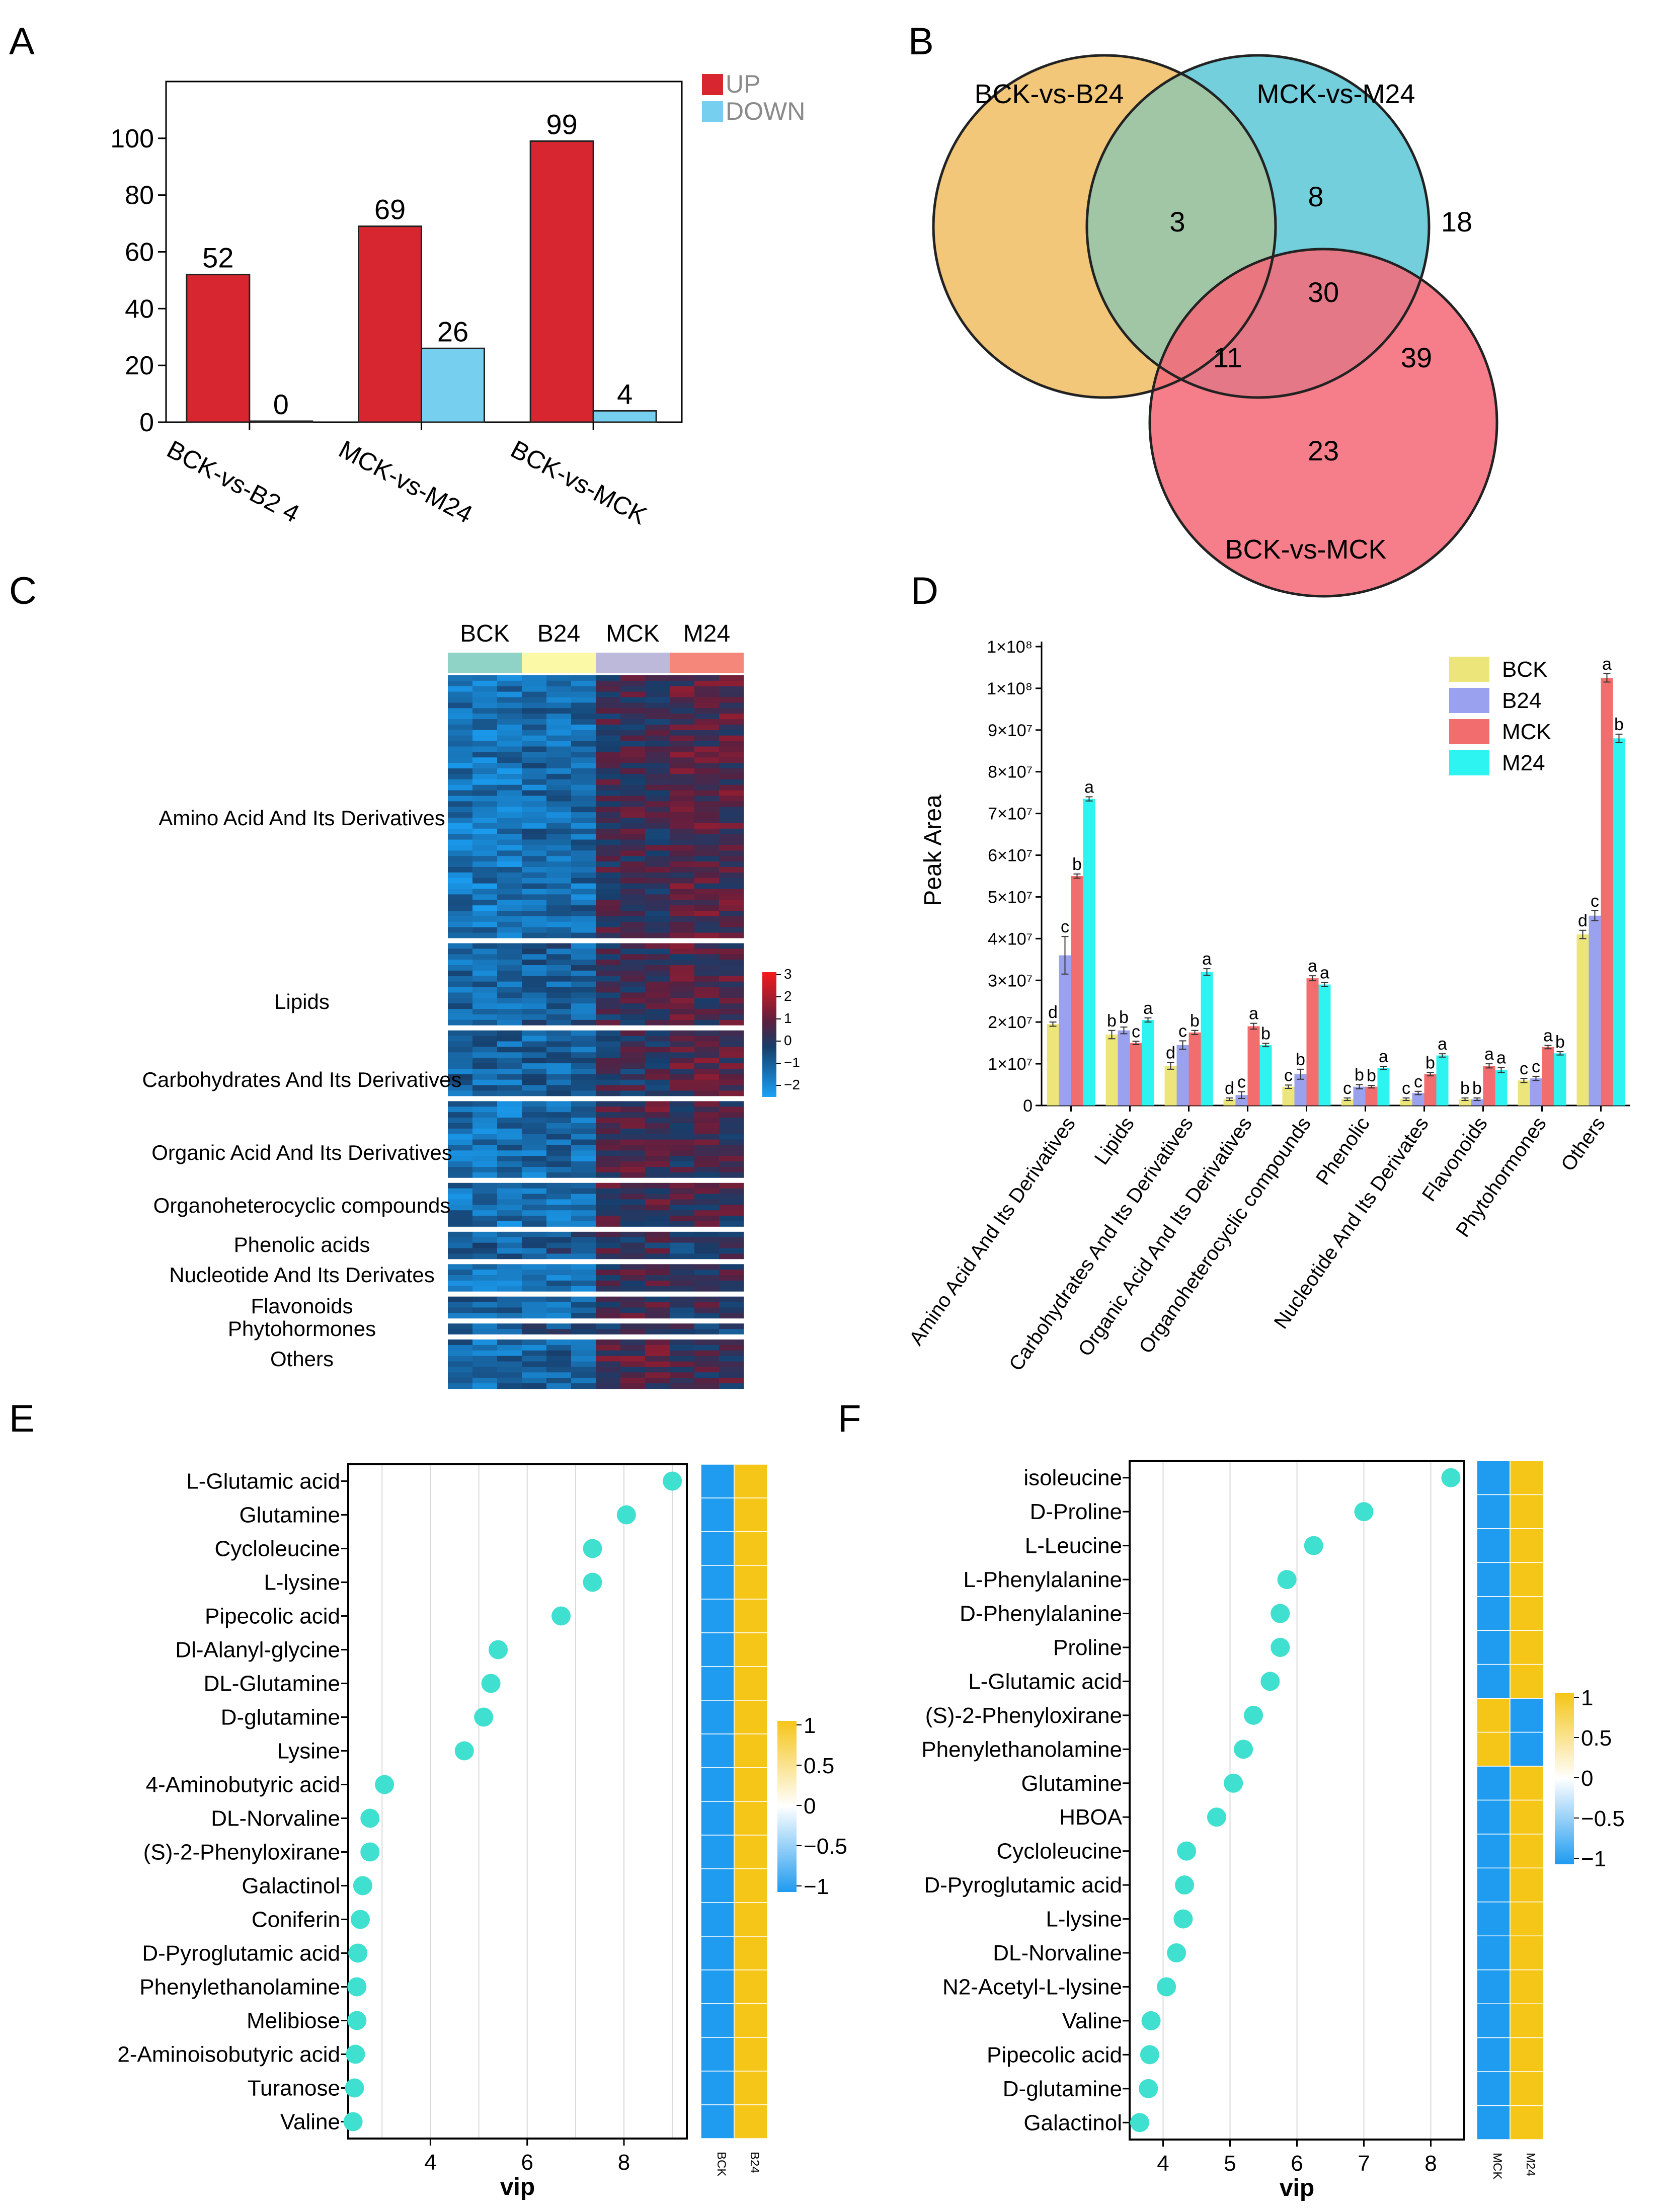 The height and width of the screenshot is (2212, 1663). I want to click on e-compound-label: 2-Aminoisobutyric acid, so click(229, 2054).